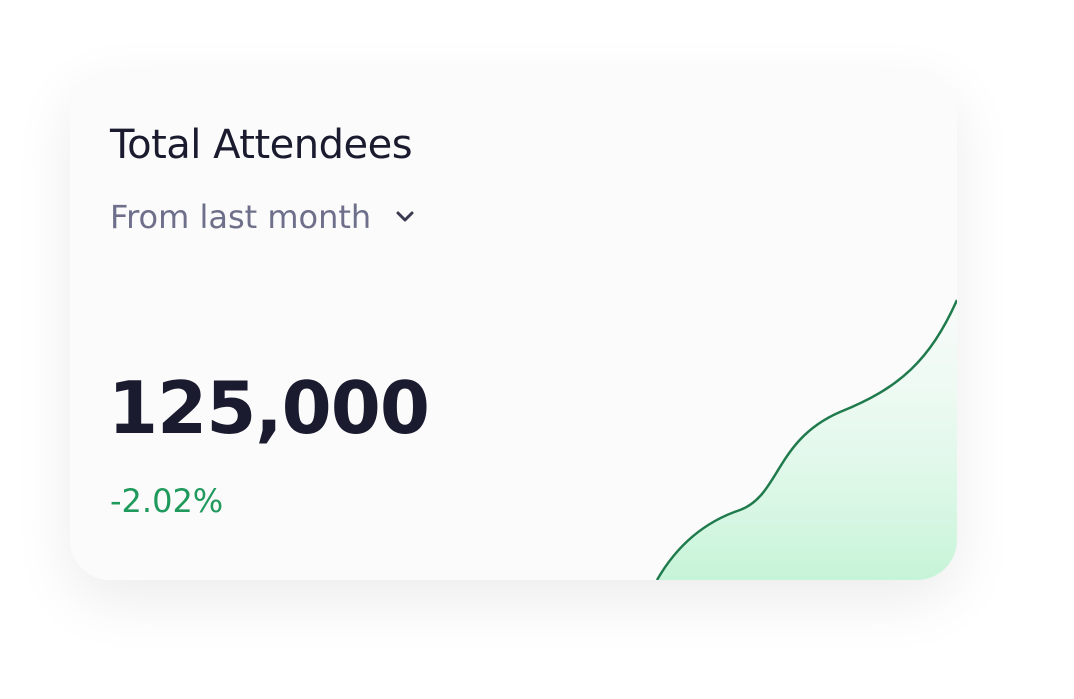  I want to click on wave-area, so click(807, 440).